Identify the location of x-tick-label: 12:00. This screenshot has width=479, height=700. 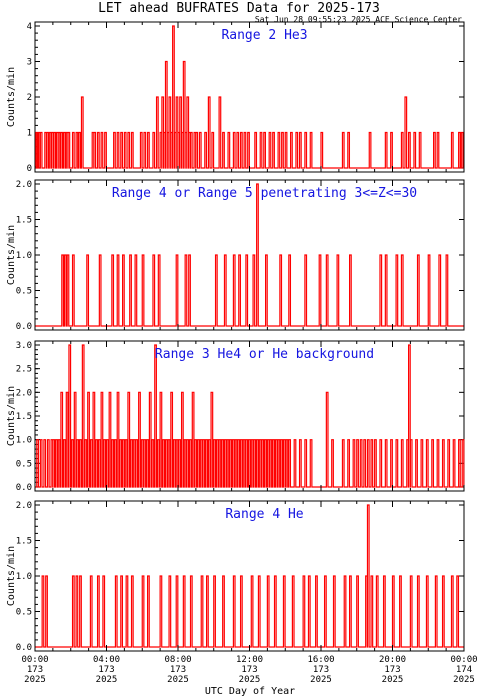
(249, 660).